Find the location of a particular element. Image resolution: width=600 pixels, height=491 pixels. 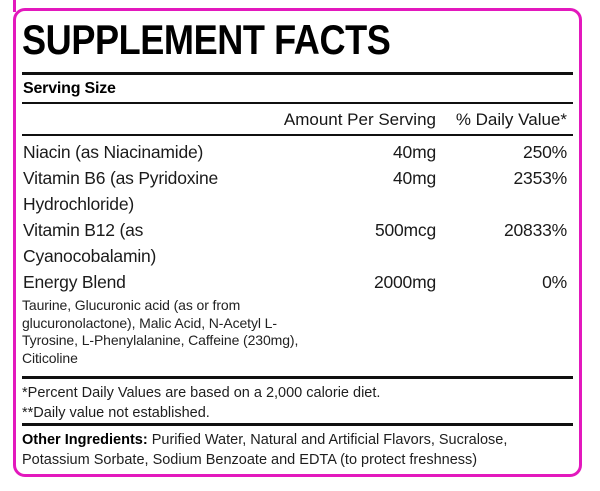

cropped-pink-line is located at coordinates (14, 6).